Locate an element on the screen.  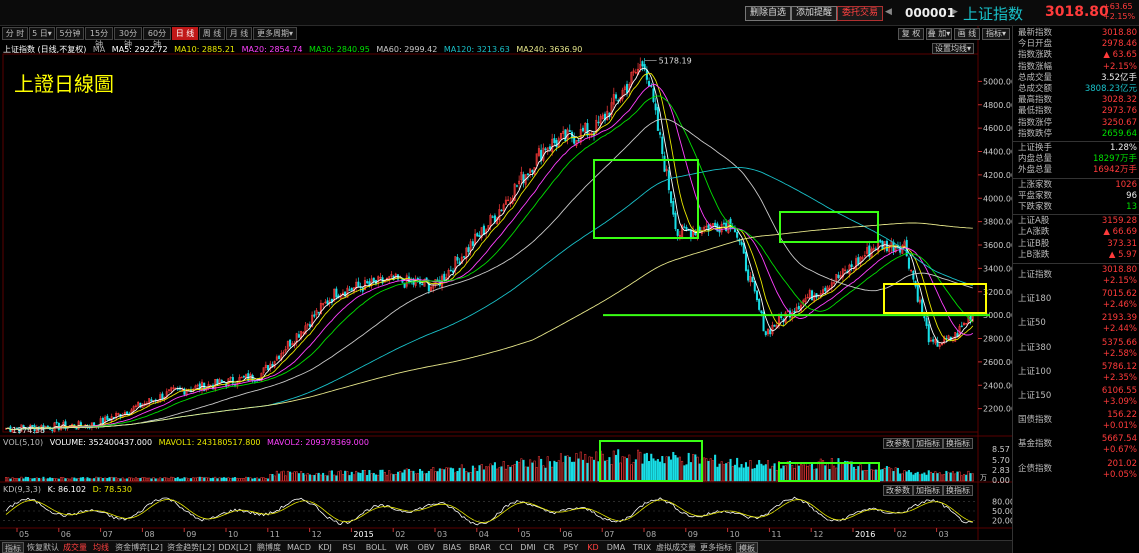
restore-rights-button: 复 权 is located at coordinates (911, 34).